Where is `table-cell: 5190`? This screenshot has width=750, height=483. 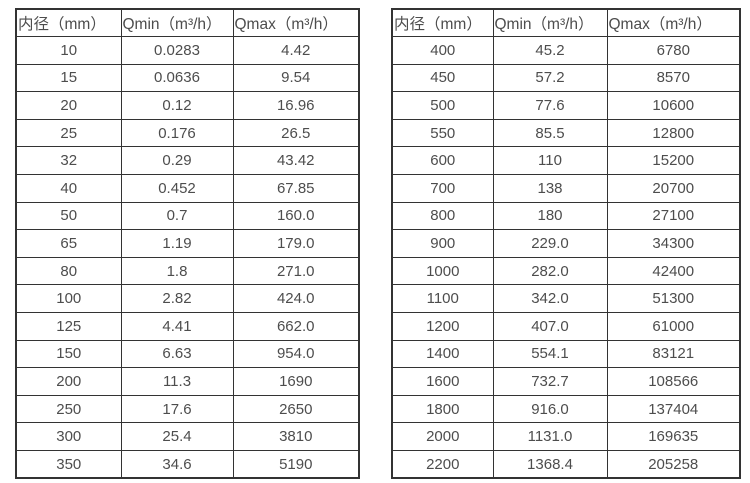
table-cell: 5190 is located at coordinates (296, 464).